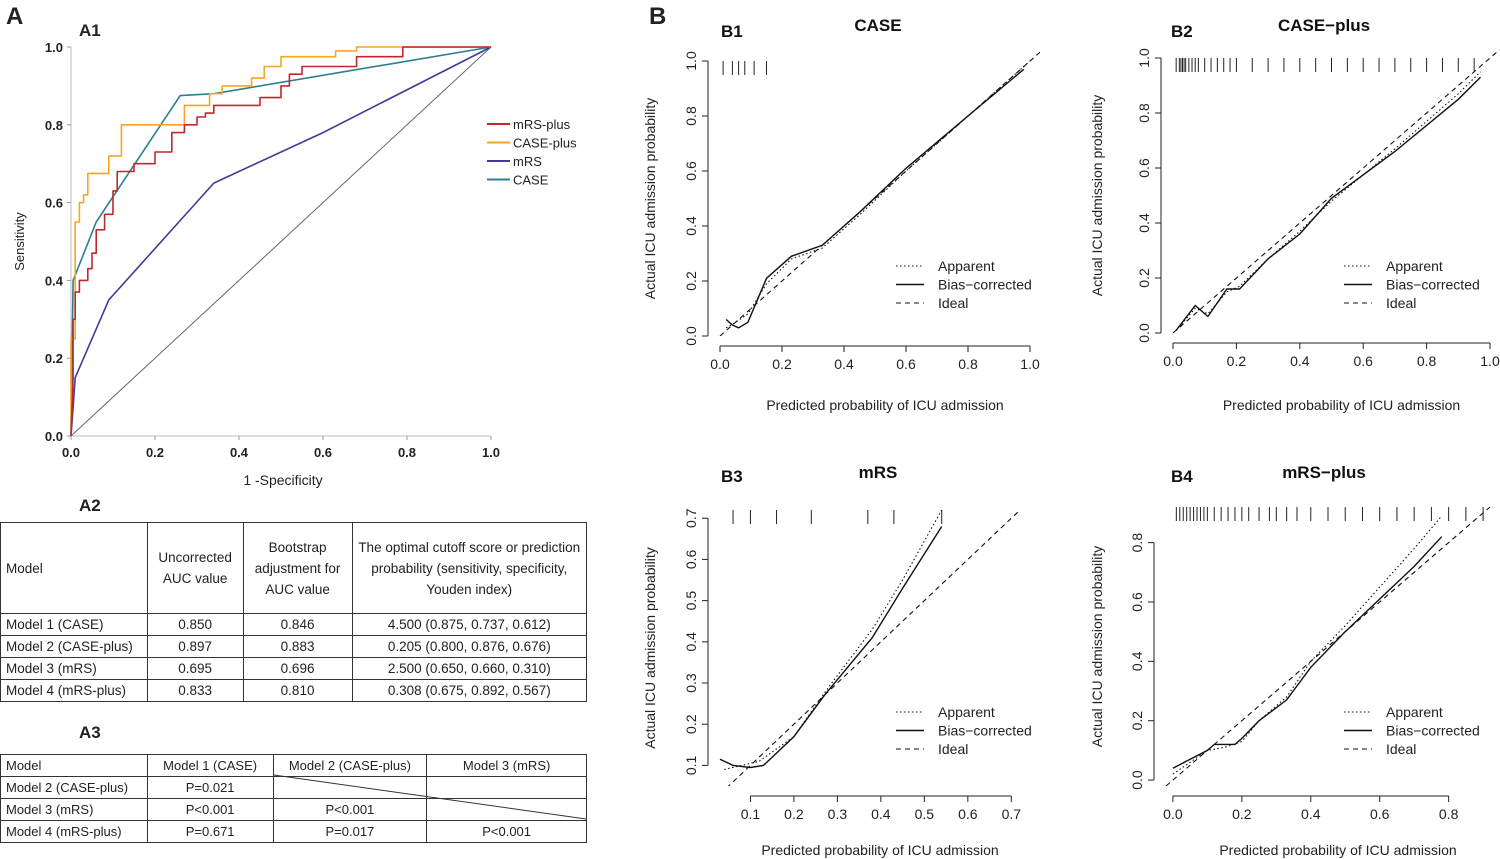  What do you see at coordinates (878, 472) in the screenshot?
I see `chart-title: mRS` at bounding box center [878, 472].